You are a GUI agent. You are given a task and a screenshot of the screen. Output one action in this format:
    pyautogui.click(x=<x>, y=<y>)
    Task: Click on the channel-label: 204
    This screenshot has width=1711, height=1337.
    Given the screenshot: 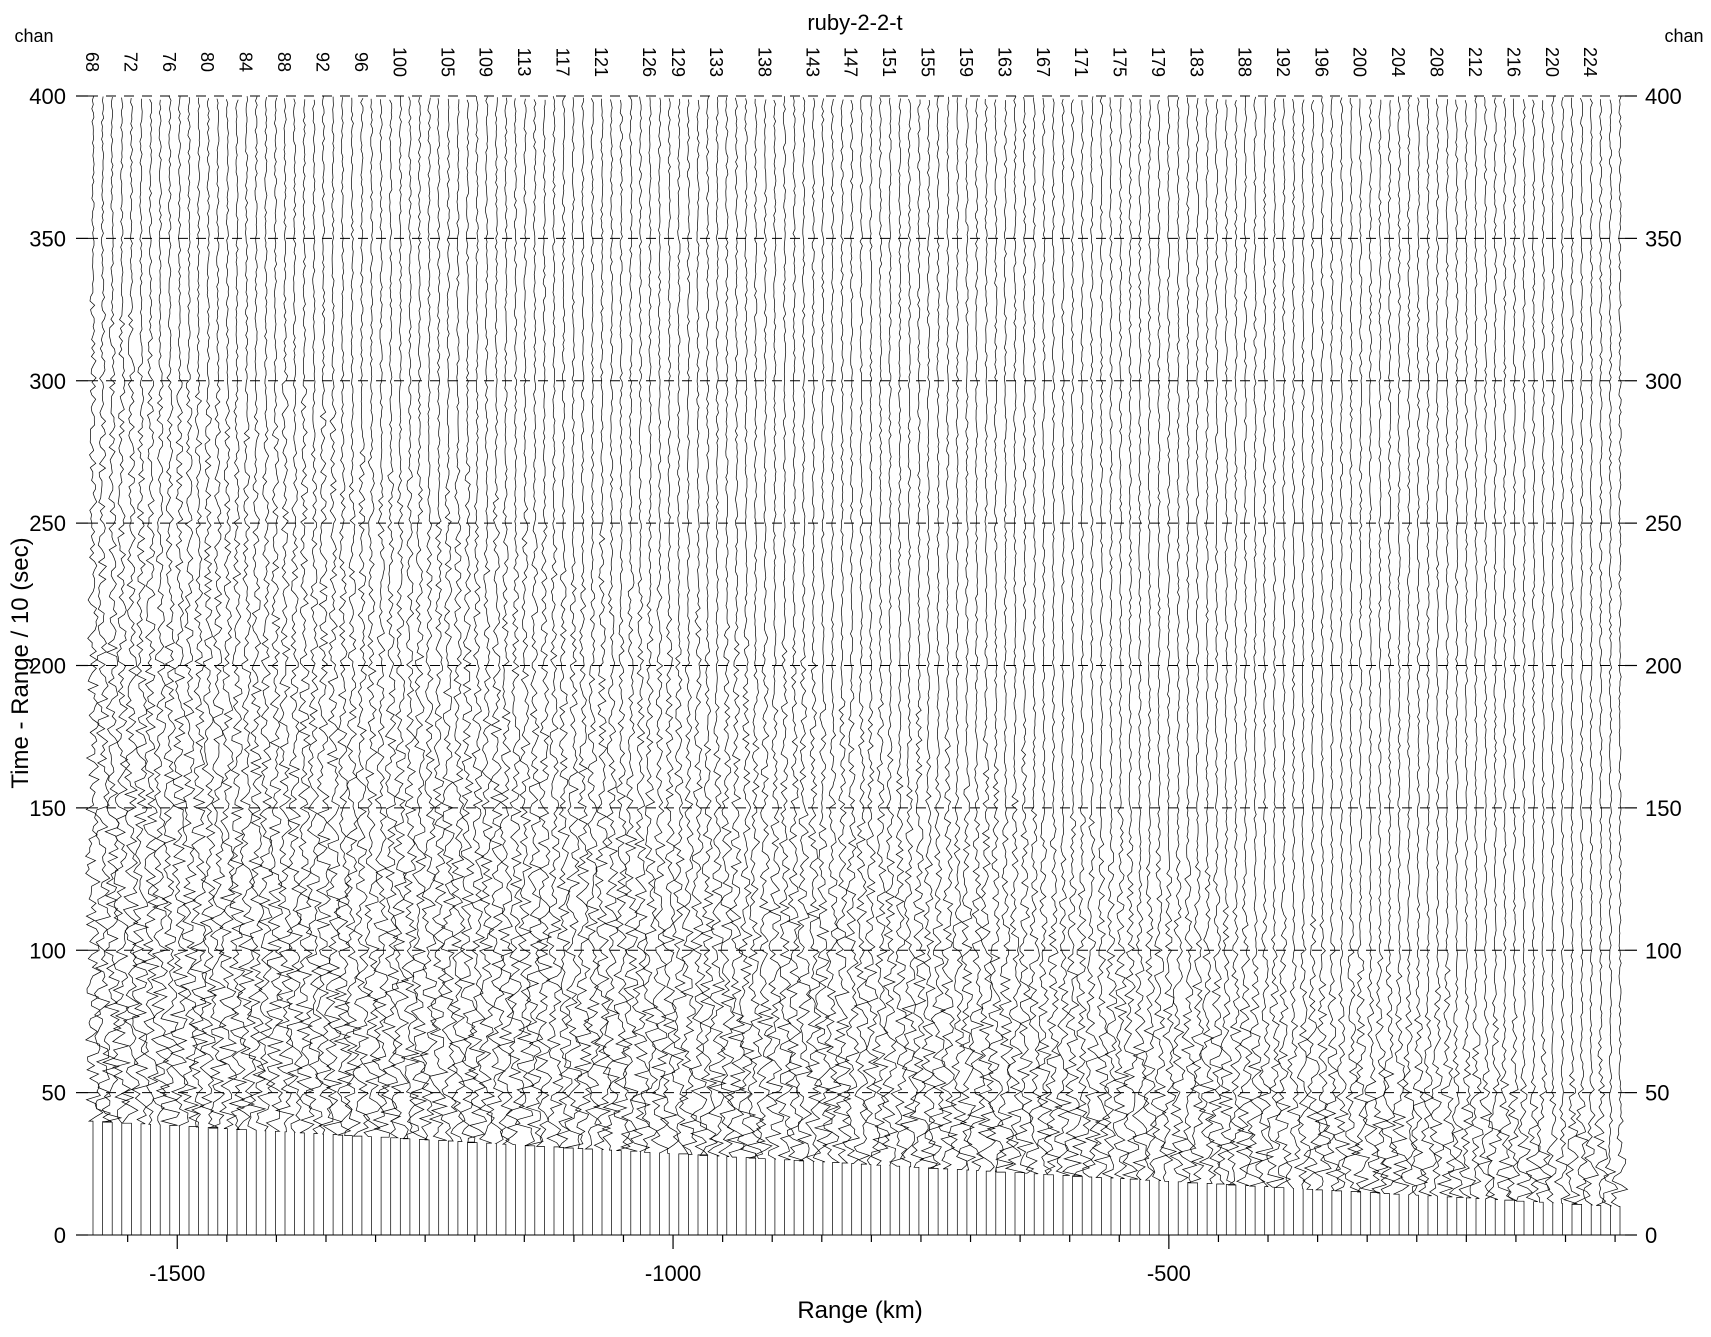 What is the action you would take?
    pyautogui.click(x=1398, y=62)
    